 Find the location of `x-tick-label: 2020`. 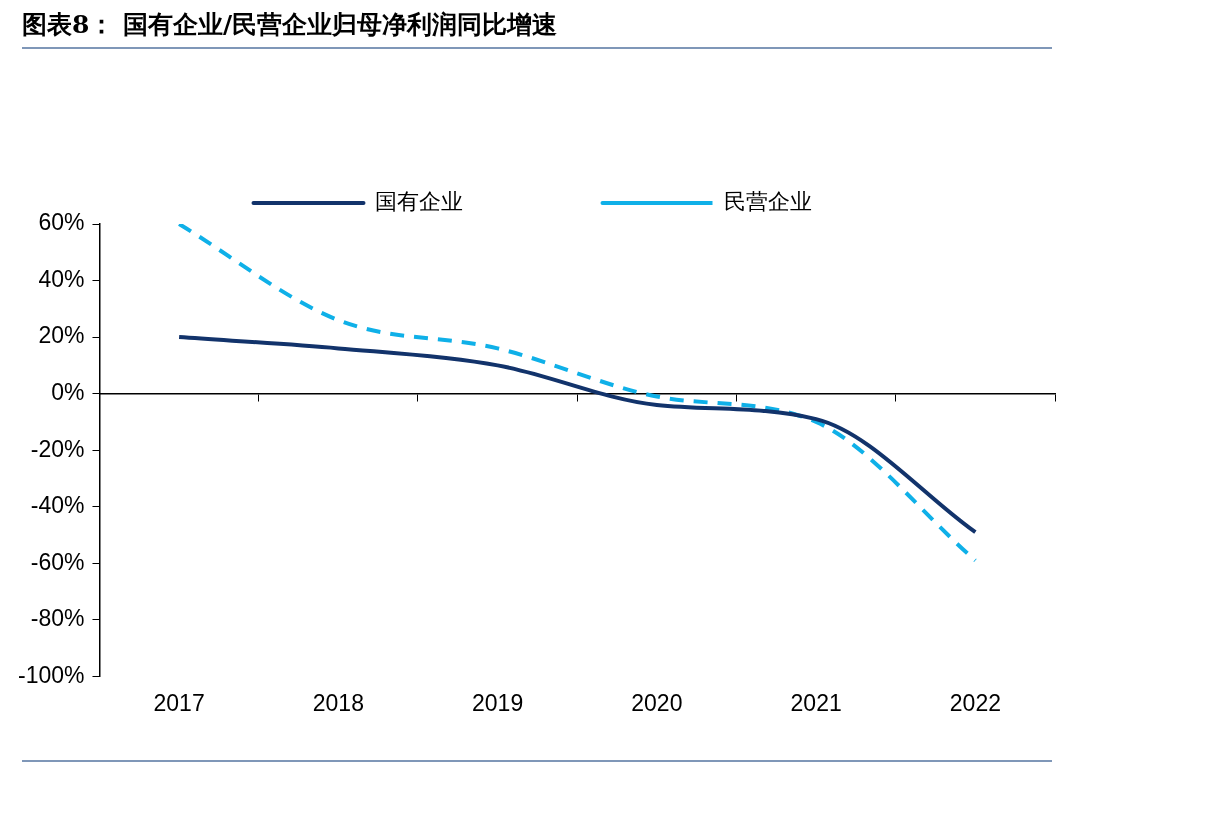

x-tick-label: 2020 is located at coordinates (657, 702).